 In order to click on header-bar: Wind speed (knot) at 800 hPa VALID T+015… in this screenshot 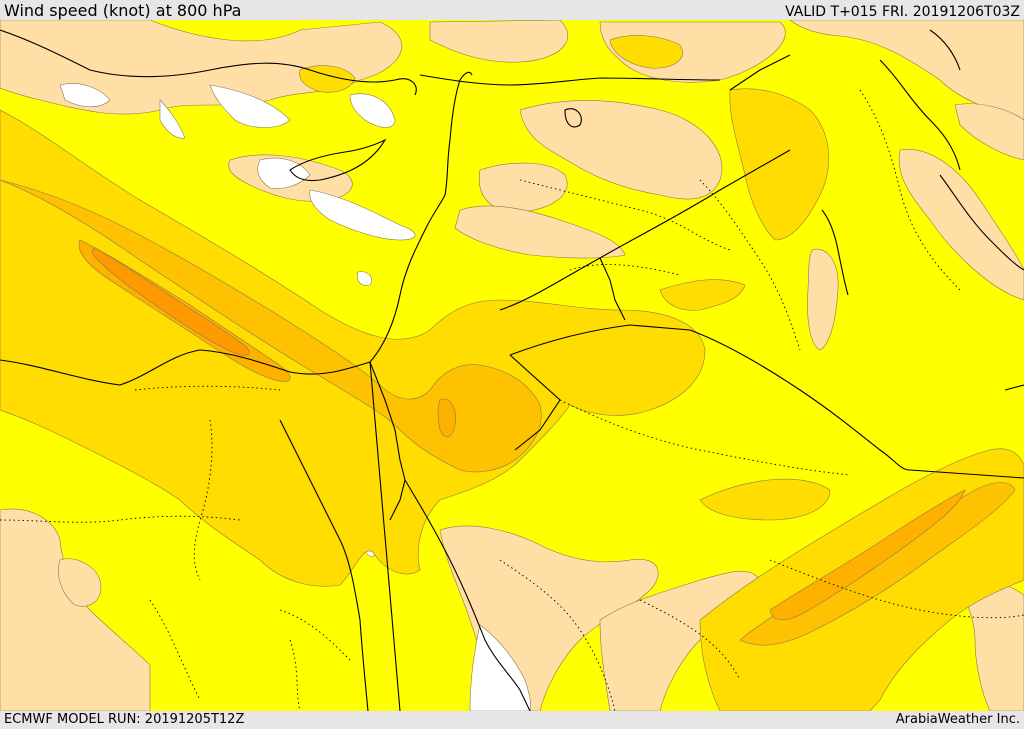, I will do `click(512, 10)`.